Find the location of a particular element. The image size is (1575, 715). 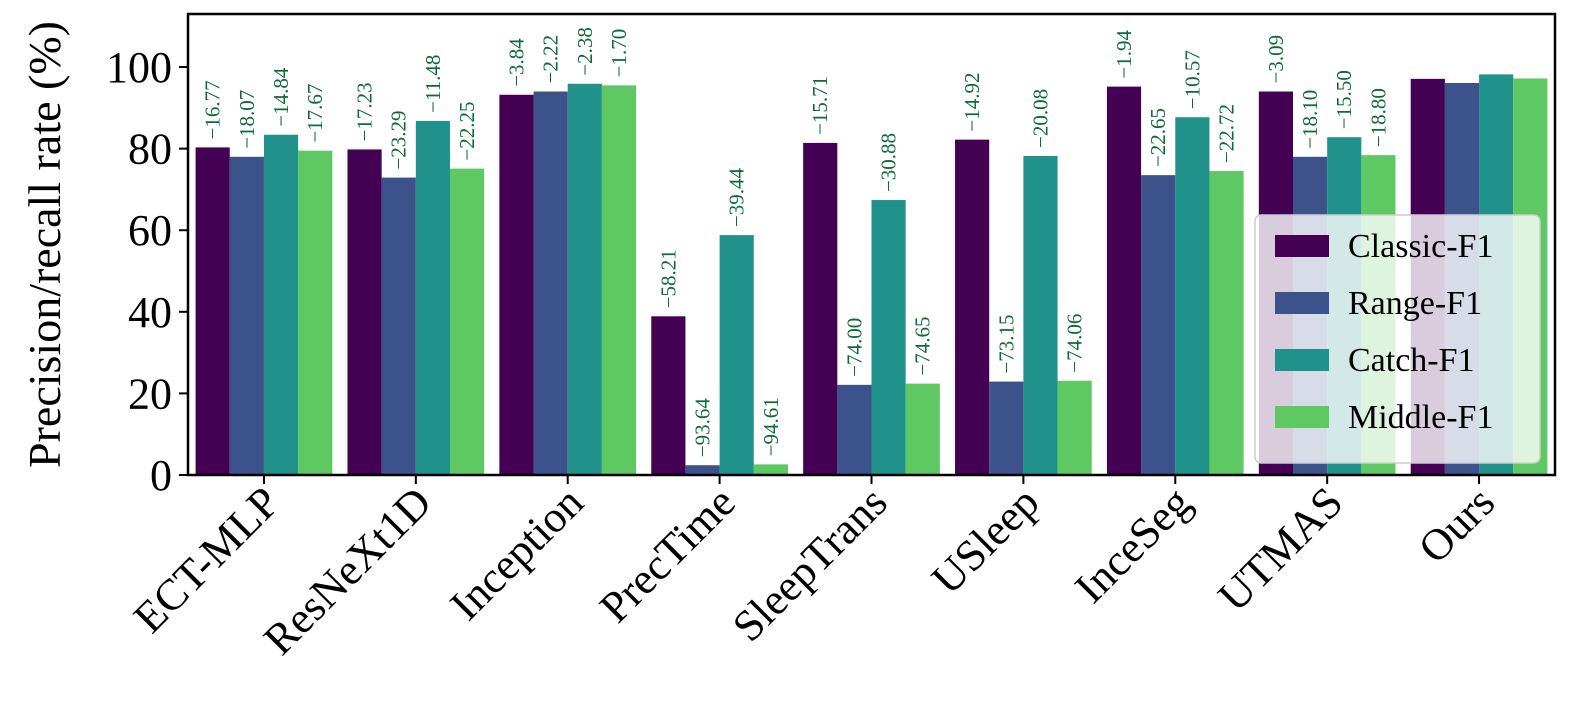

bar-value-label: −2.38 is located at coordinates (585, 51).